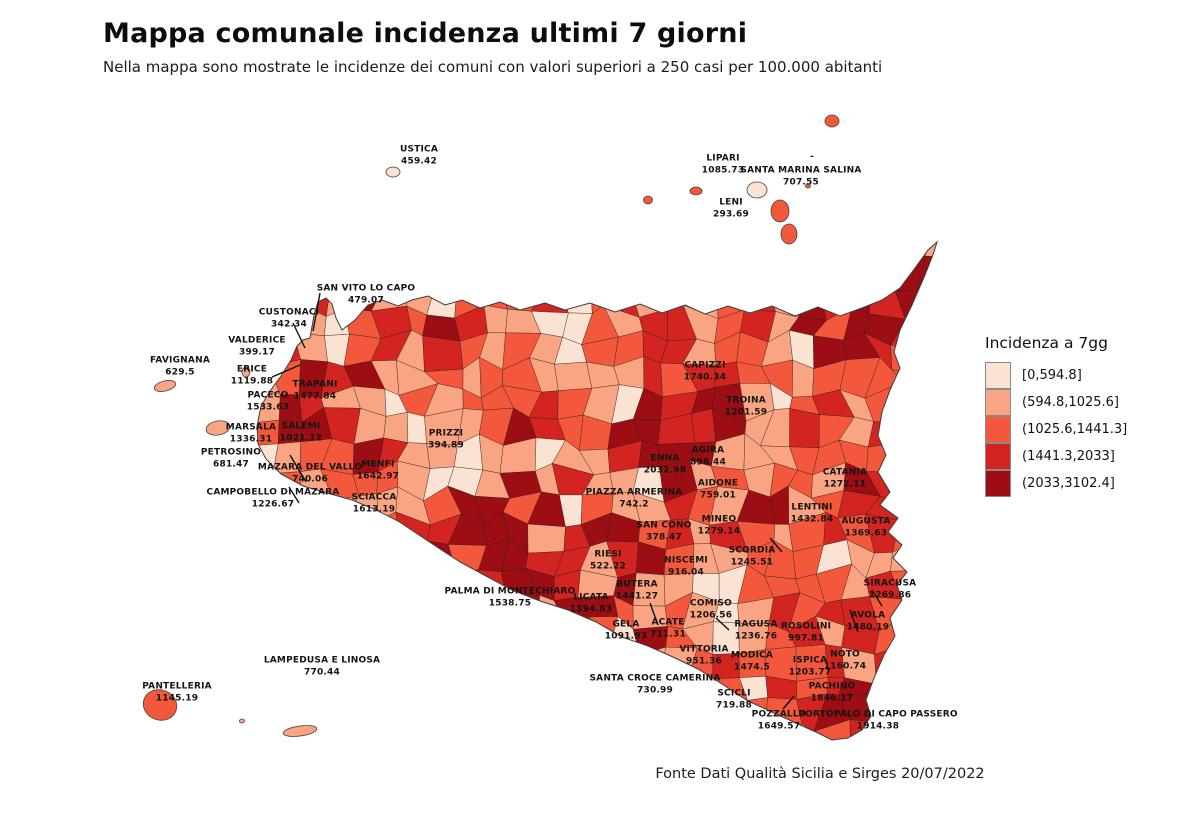 The height and width of the screenshot is (822, 1183). Describe the element at coordinates (246, 372) in the screenshot. I see `island-levanzo` at that location.